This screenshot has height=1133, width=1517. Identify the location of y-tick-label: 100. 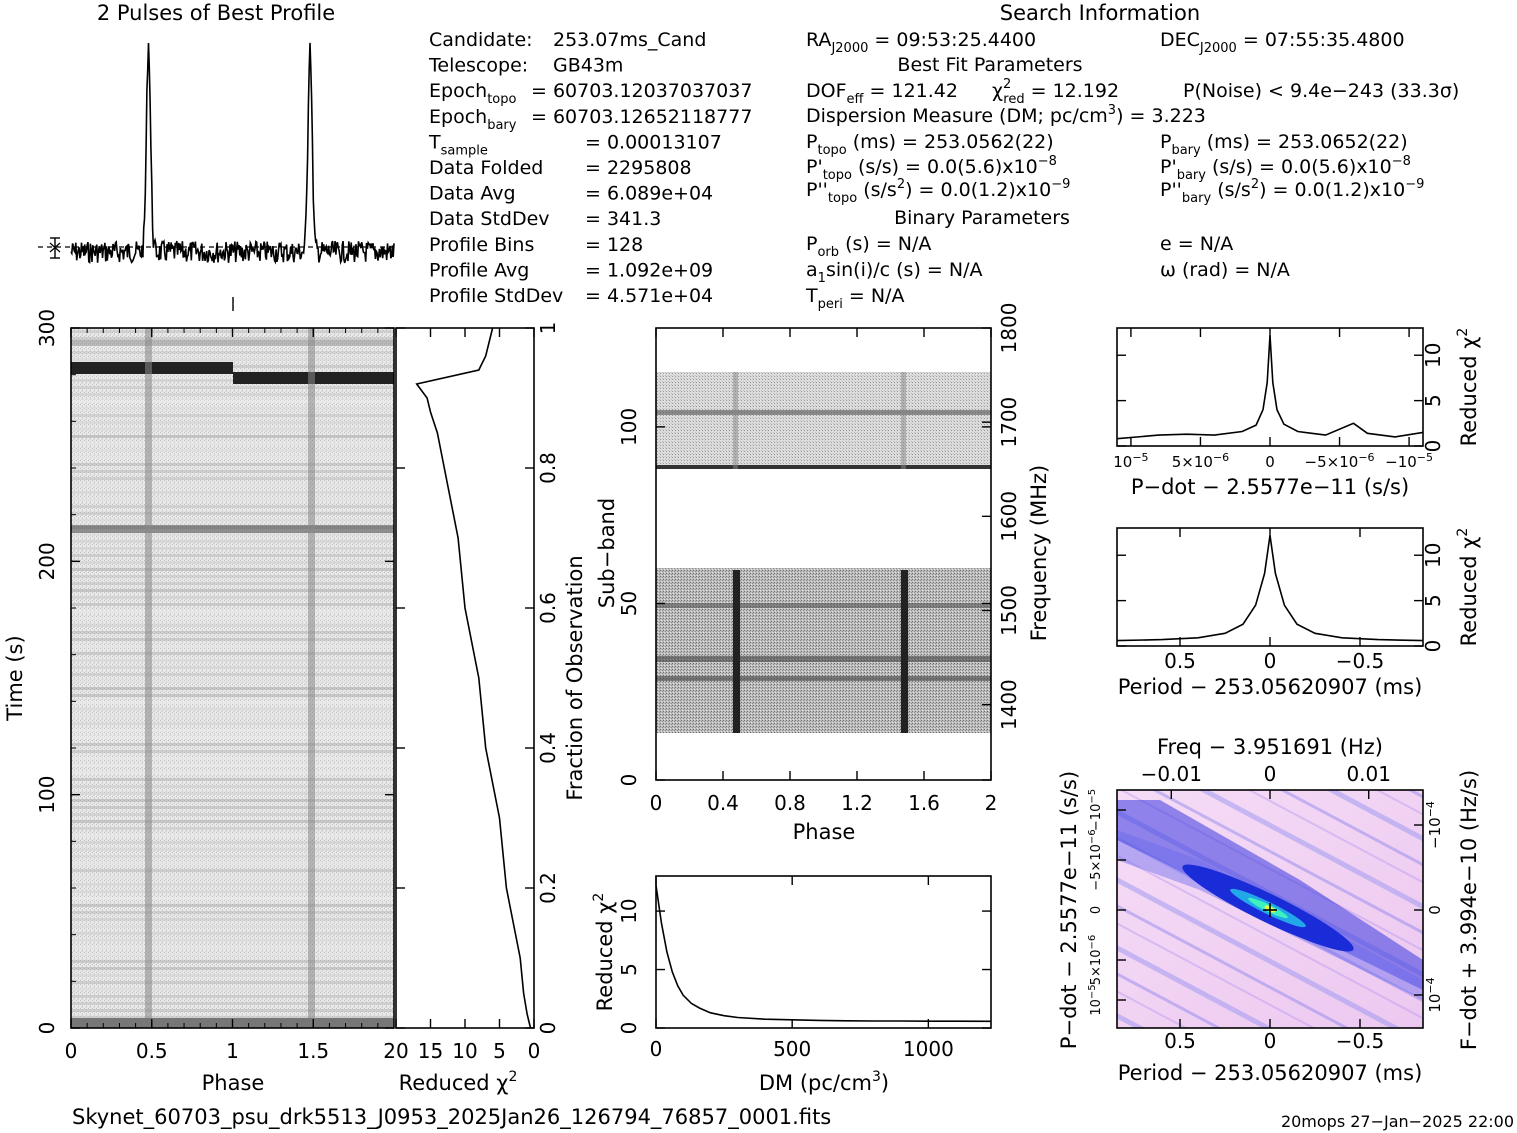
(629, 427).